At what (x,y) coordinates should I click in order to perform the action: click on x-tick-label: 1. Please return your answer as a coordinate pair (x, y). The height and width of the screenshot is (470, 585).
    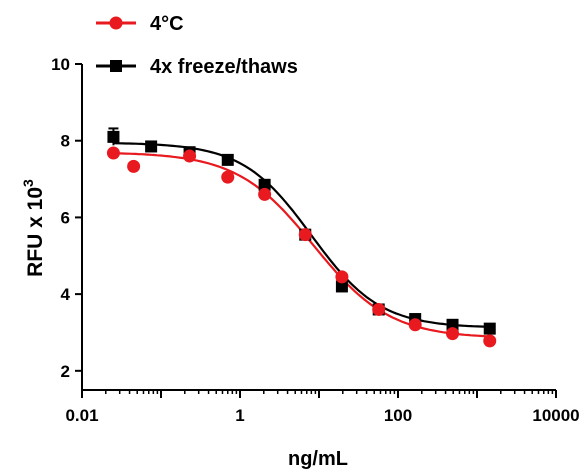
    Looking at the image, I should click on (239, 415).